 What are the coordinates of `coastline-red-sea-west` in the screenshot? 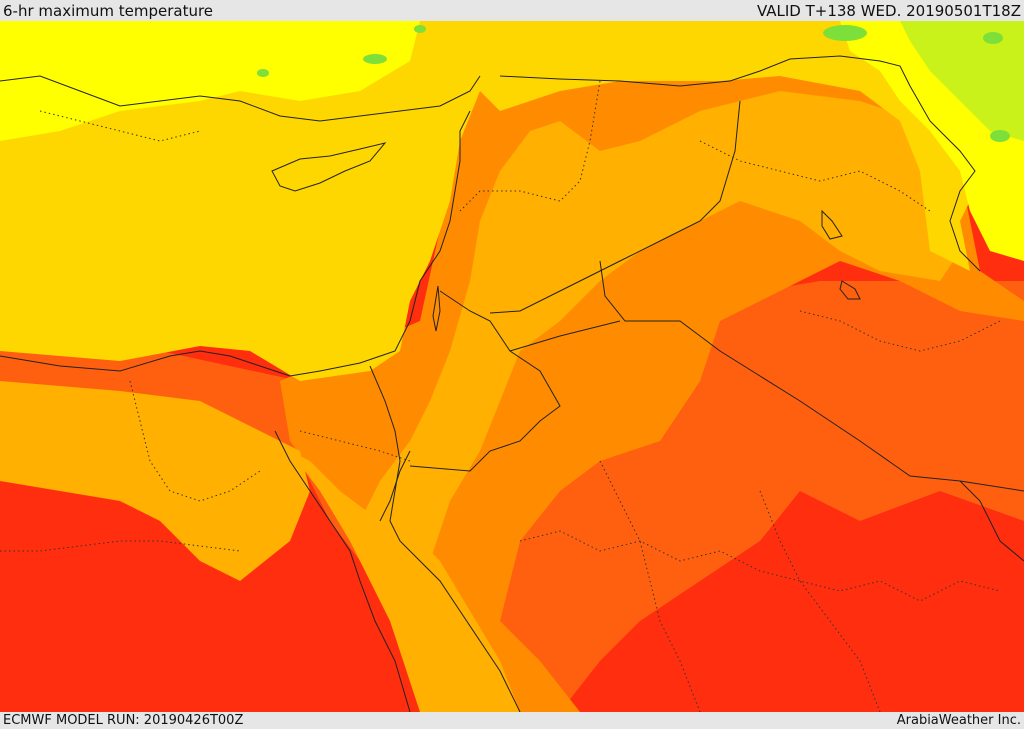 It's located at (342, 571).